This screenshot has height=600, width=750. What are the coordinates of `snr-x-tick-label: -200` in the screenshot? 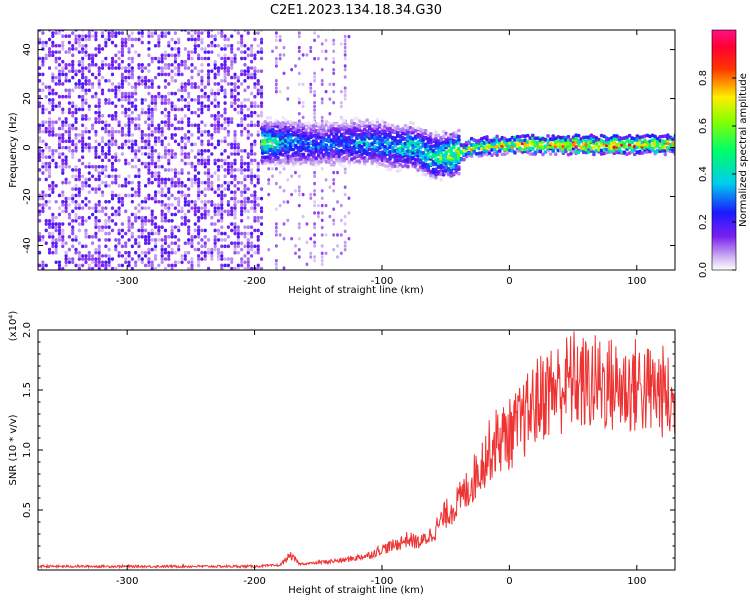 It's located at (254, 581).